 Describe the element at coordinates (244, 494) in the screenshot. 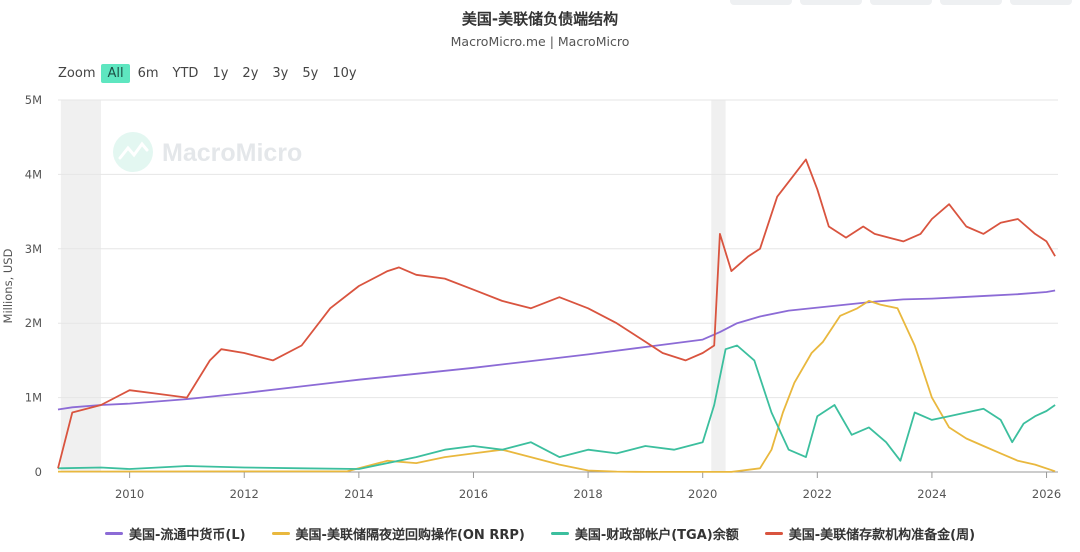

I see `x-tick-label: 2012` at that location.